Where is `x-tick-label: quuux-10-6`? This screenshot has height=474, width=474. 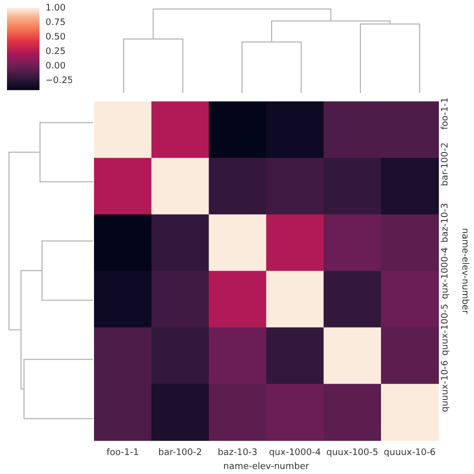
x-tick-label: quuux-10-6 is located at coordinates (410, 453).